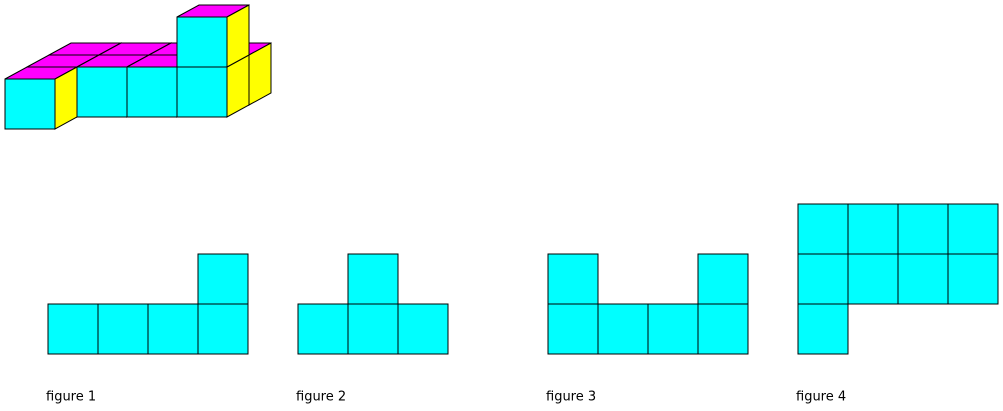  What do you see at coordinates (71, 397) in the screenshot?
I see `figure-label: figure 1` at bounding box center [71, 397].